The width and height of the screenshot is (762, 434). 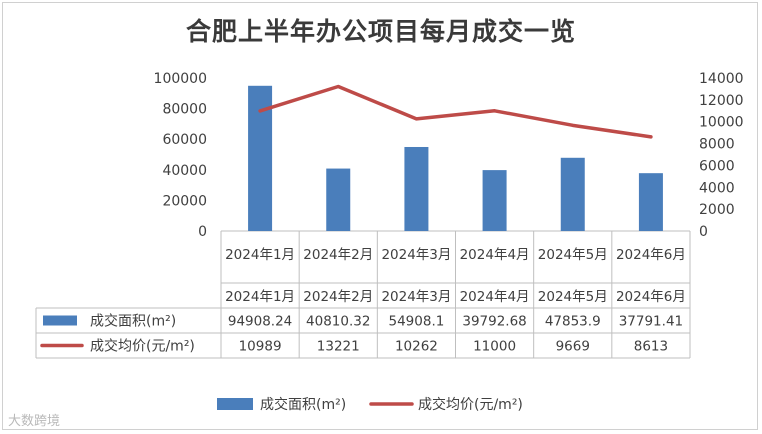 I want to click on y-left-tick-label: 0, so click(x=202, y=232).